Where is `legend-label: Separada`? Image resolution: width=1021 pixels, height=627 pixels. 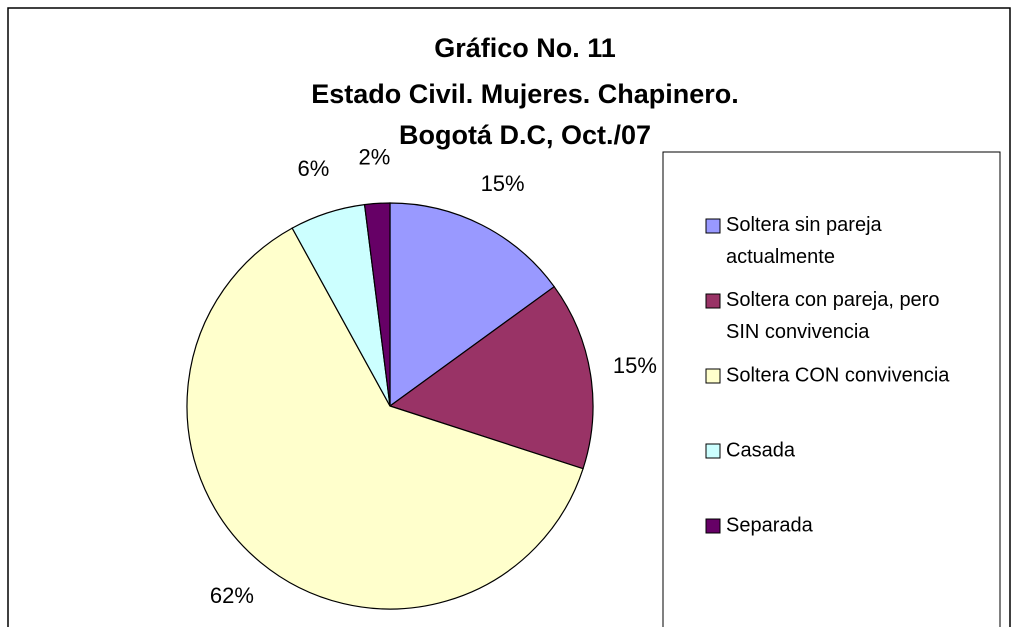 legend-label: Separada is located at coordinates (770, 525).